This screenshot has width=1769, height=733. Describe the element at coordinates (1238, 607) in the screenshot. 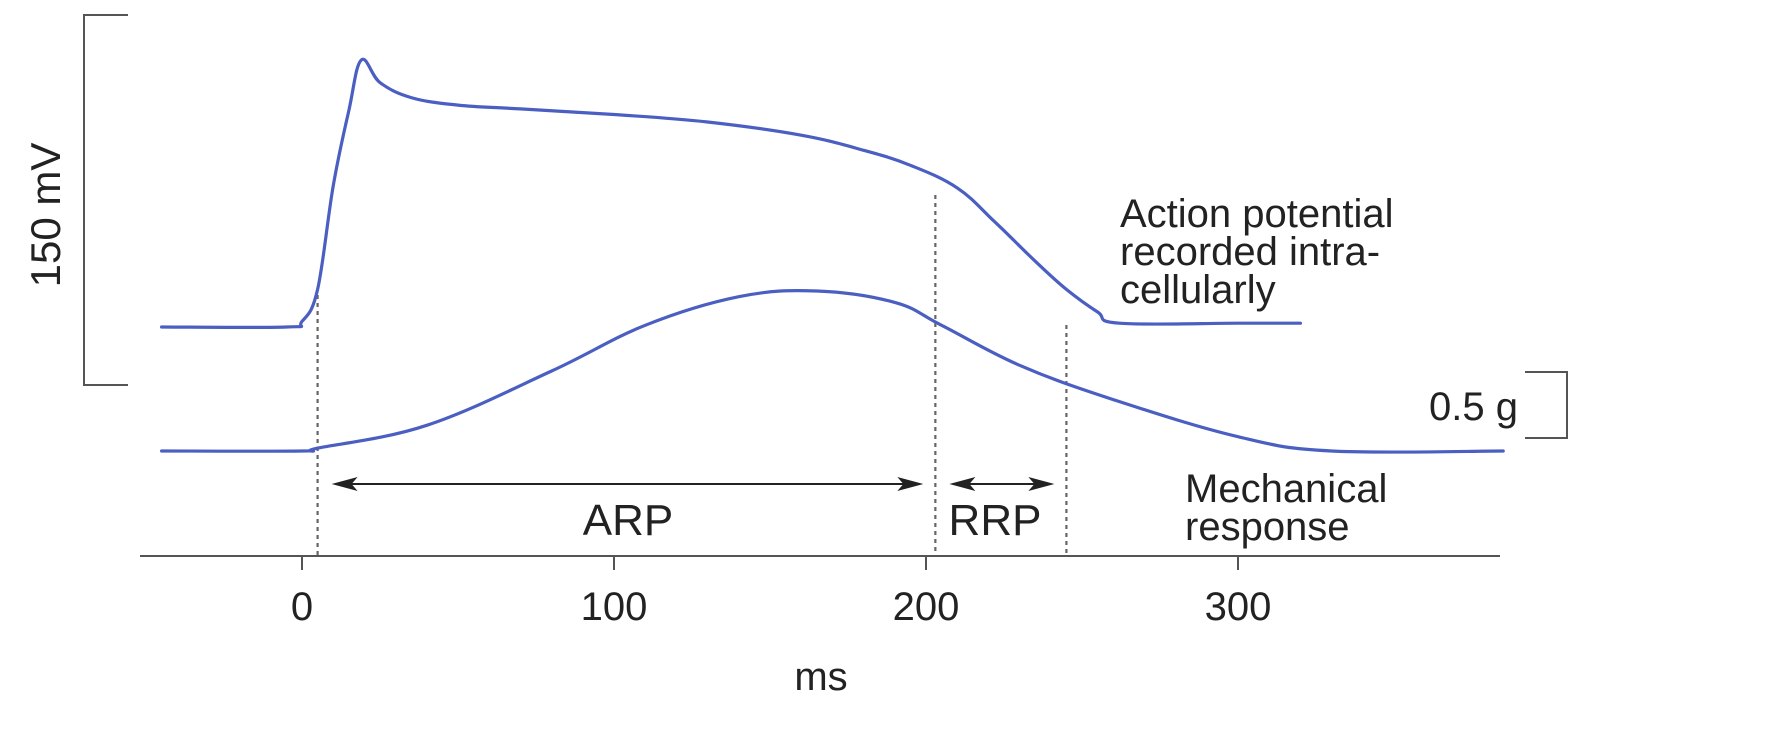

I see `x-tick-label-300: 300` at that location.